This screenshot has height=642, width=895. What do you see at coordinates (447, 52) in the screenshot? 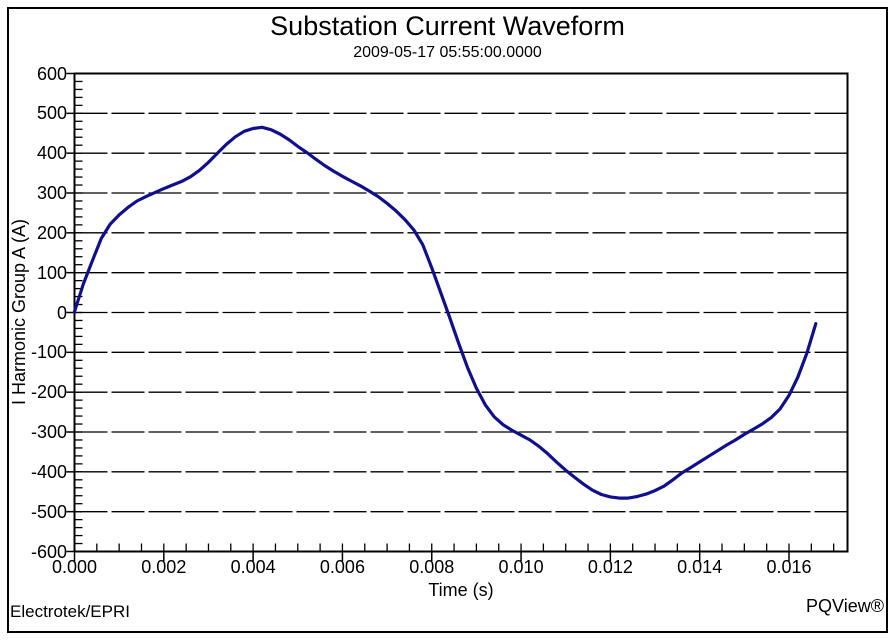
I see `chart-timestamp-subtitle: 2009-05-17 05:55:00.0000` at bounding box center [447, 52].